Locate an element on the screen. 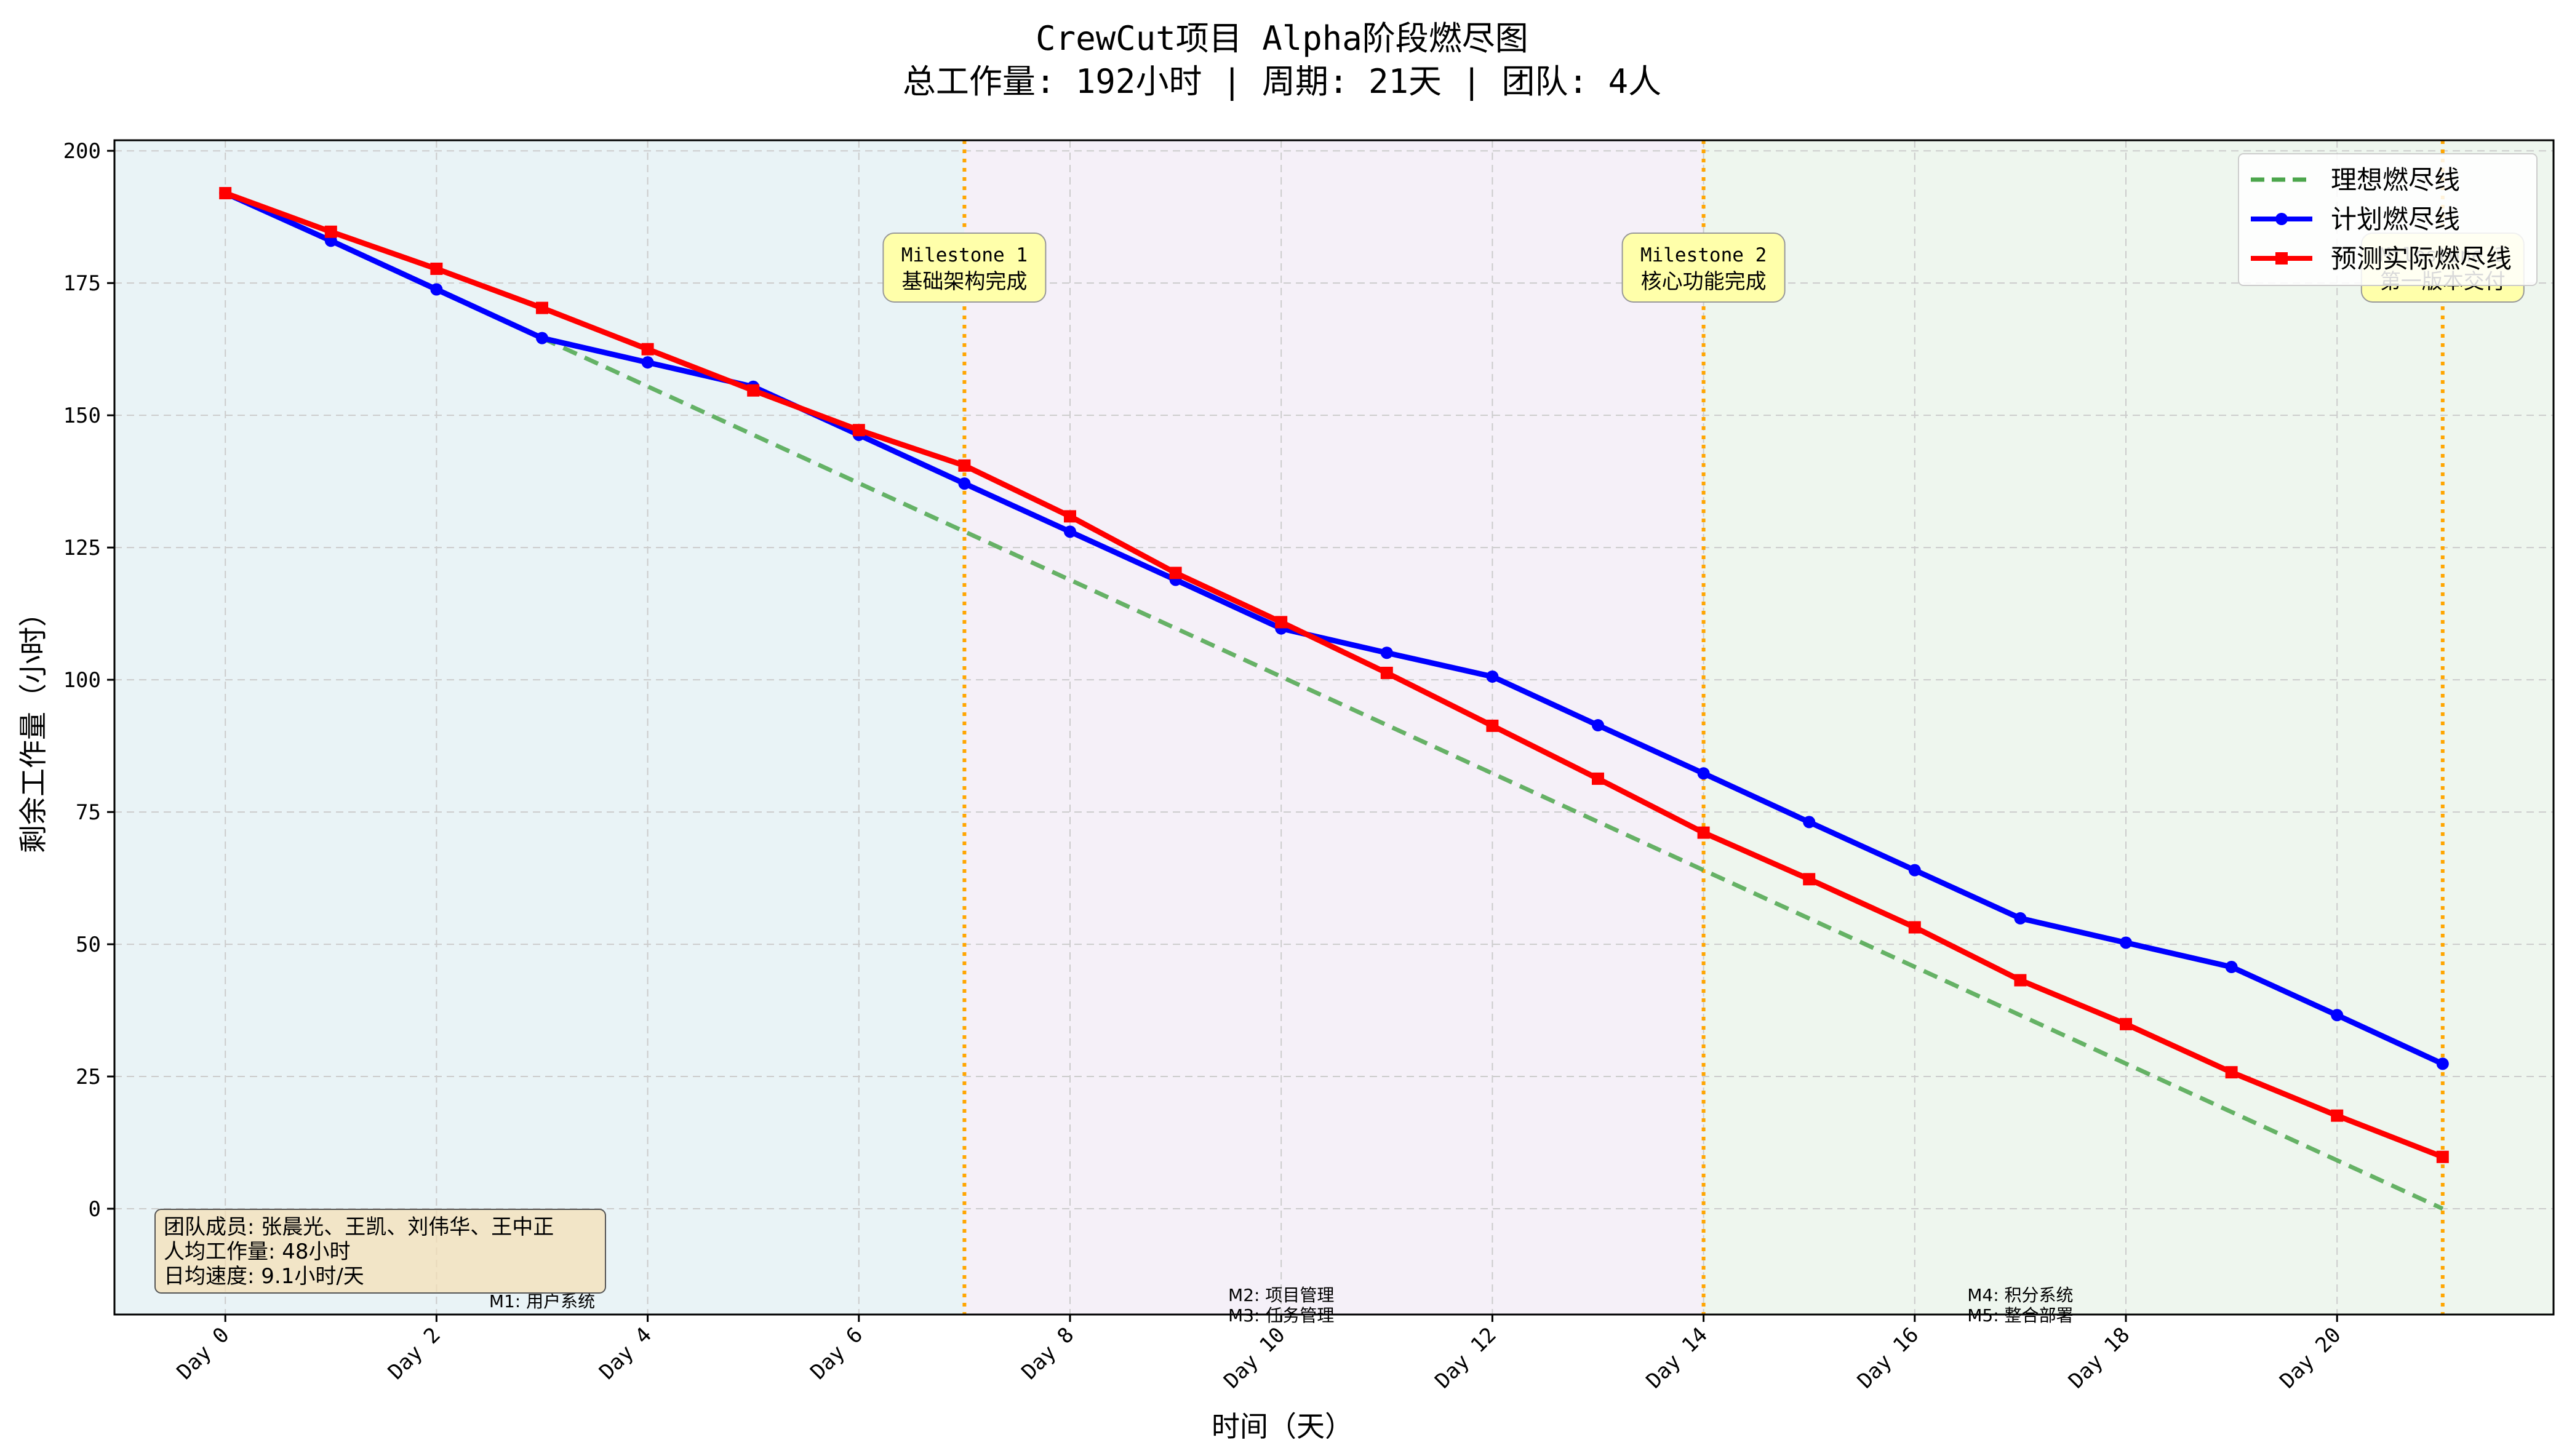 The height and width of the screenshot is (1456, 2564). y-tick-label: 150 is located at coordinates (82, 416).